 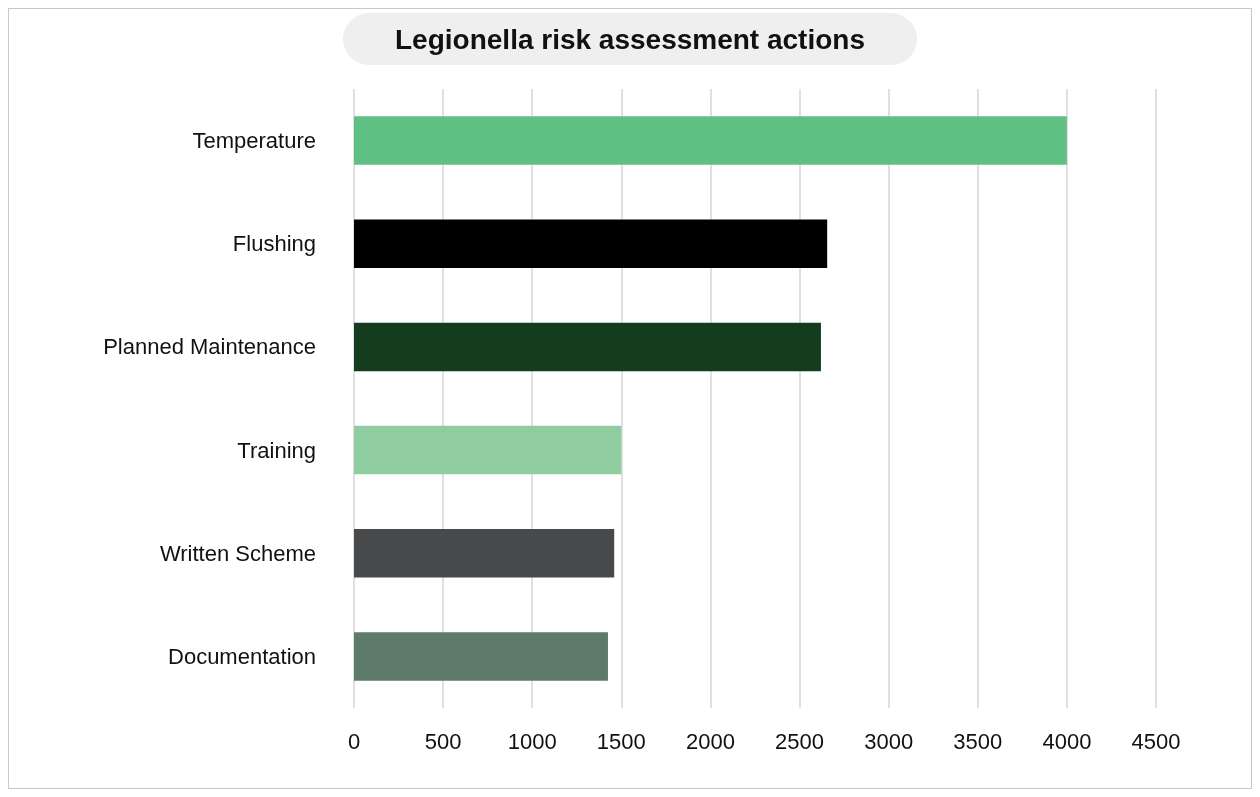 I want to click on x-tick-label: 4000, so click(x=1067, y=741).